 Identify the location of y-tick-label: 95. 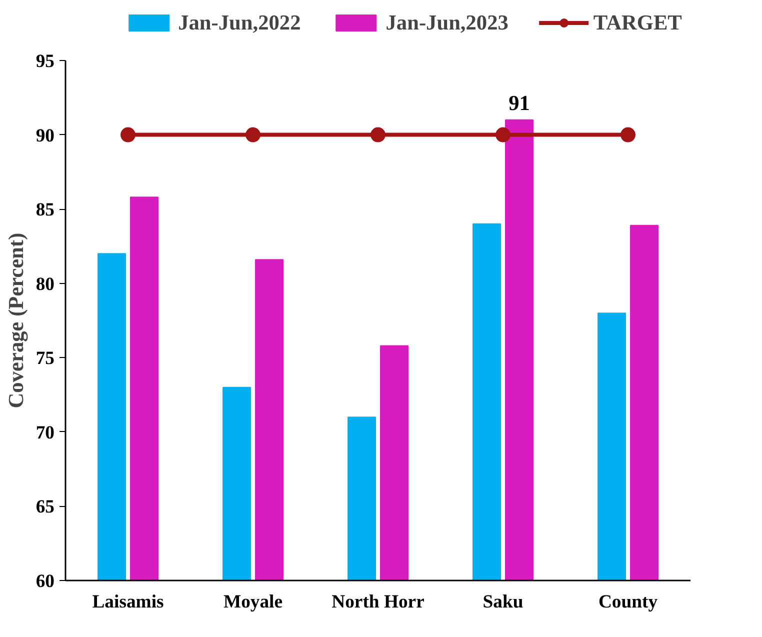
(45, 61).